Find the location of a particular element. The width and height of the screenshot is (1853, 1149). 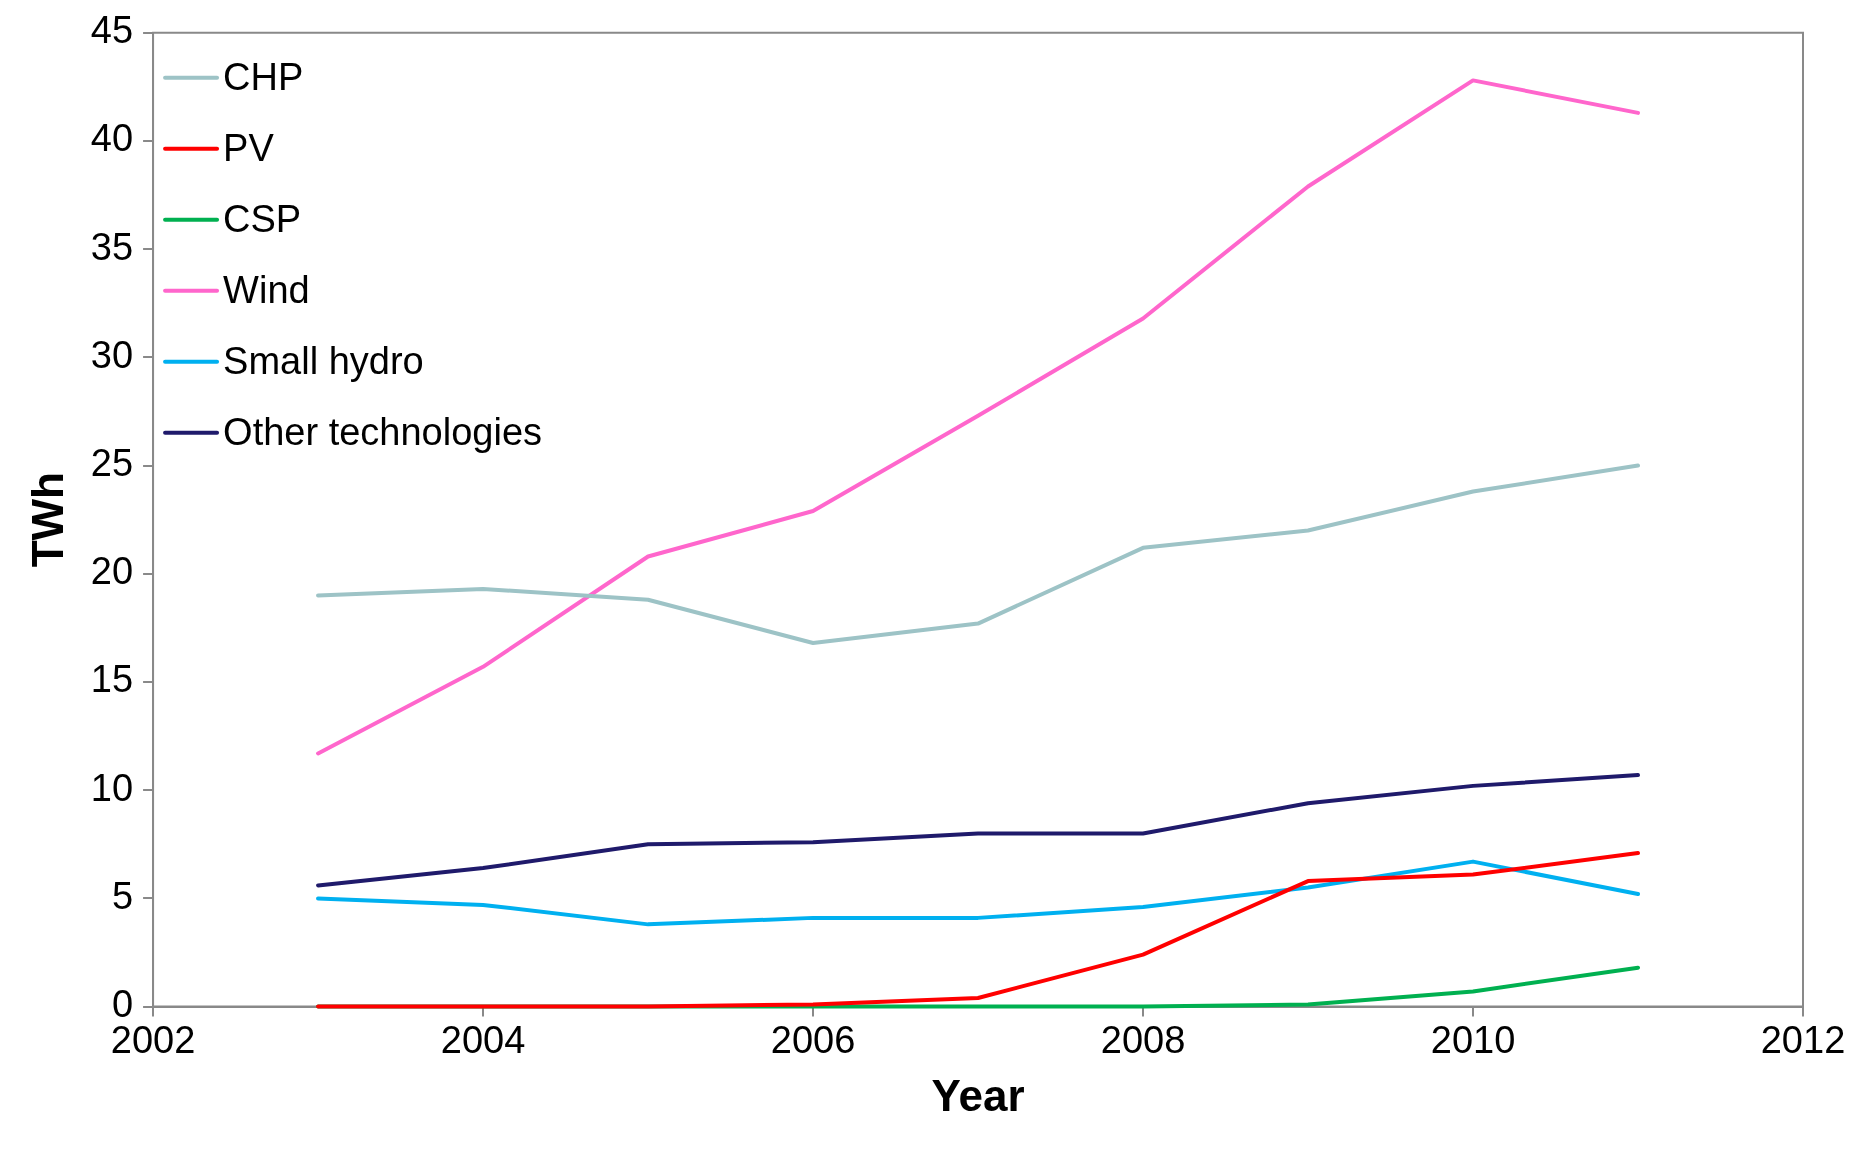

legend-label: Small hydro is located at coordinates (323, 361).